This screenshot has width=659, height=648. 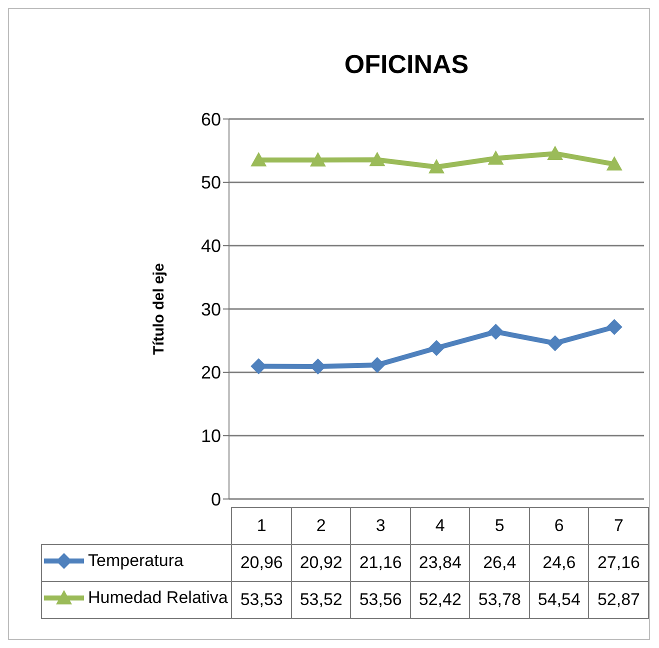 I want to click on data-label: 23,84, so click(x=440, y=563).